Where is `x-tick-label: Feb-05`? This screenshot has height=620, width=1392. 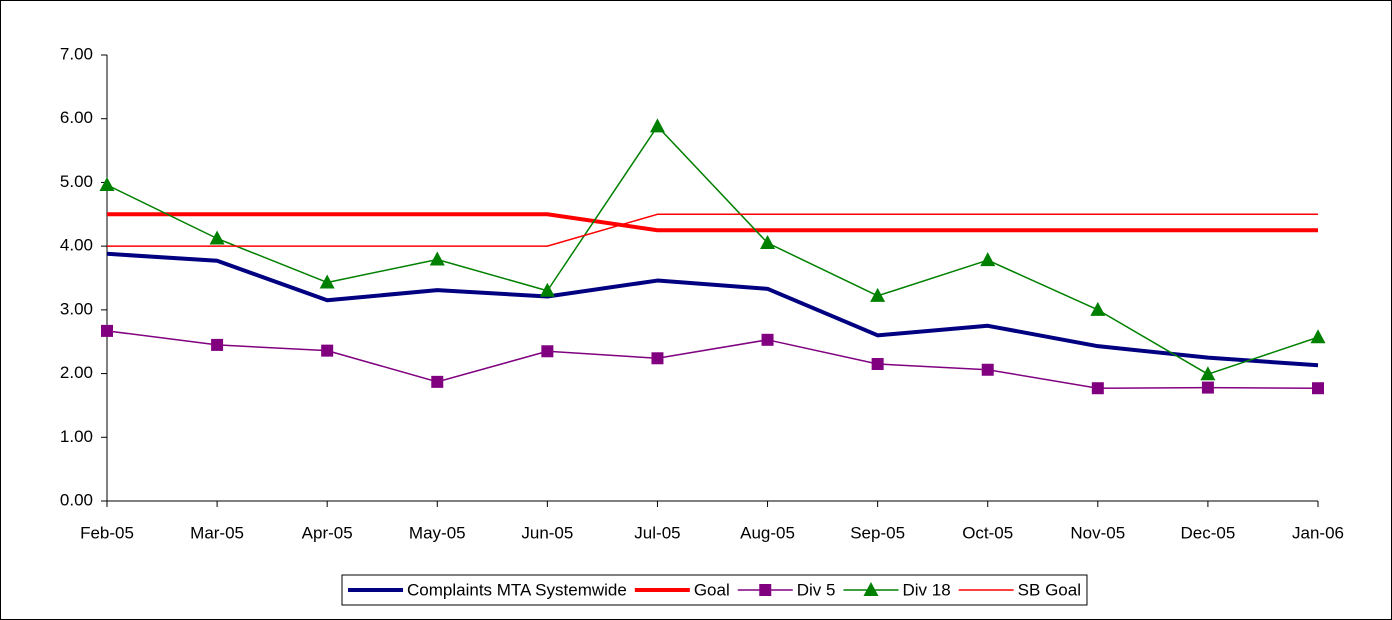 x-tick-label: Feb-05 is located at coordinates (107, 532).